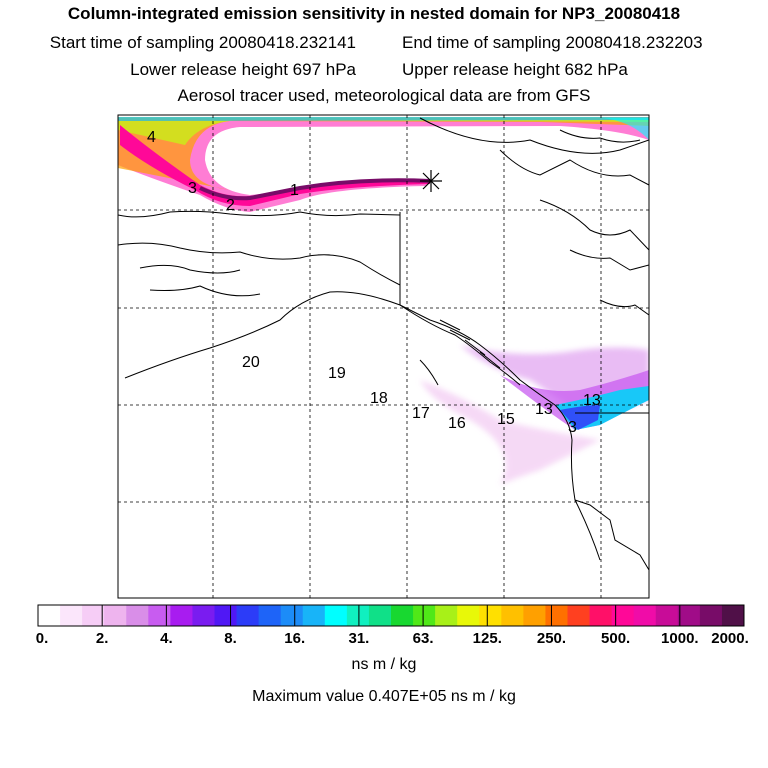  I want to click on day-marker: 4, so click(151, 137).